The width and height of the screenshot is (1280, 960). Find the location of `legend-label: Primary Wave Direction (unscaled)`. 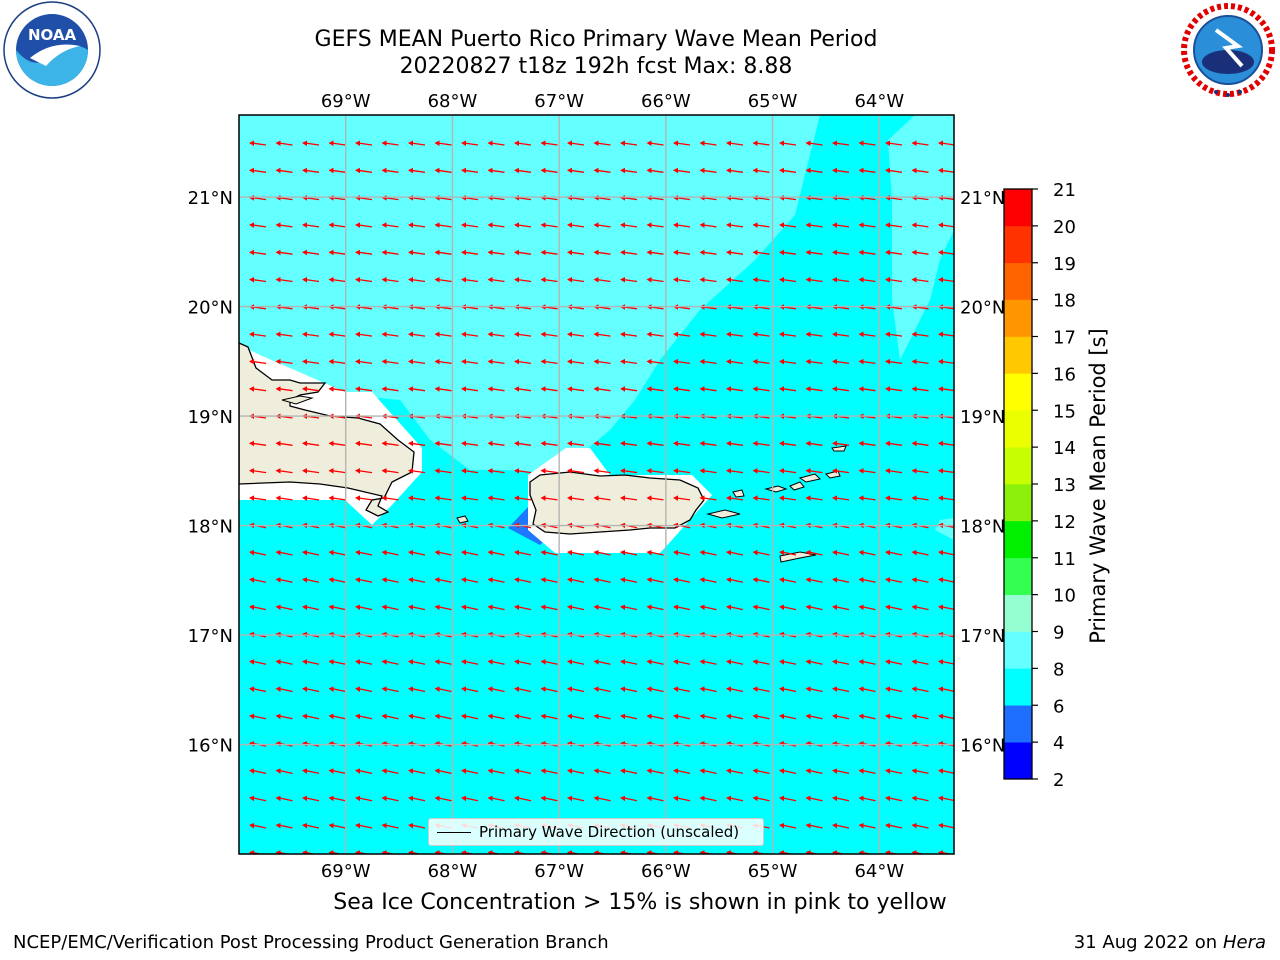

legend-label: Primary Wave Direction (unscaled) is located at coordinates (609, 832).